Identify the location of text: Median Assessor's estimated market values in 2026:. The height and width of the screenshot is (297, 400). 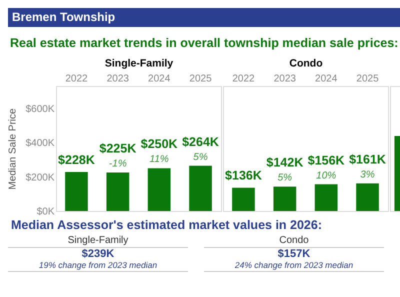
(167, 225).